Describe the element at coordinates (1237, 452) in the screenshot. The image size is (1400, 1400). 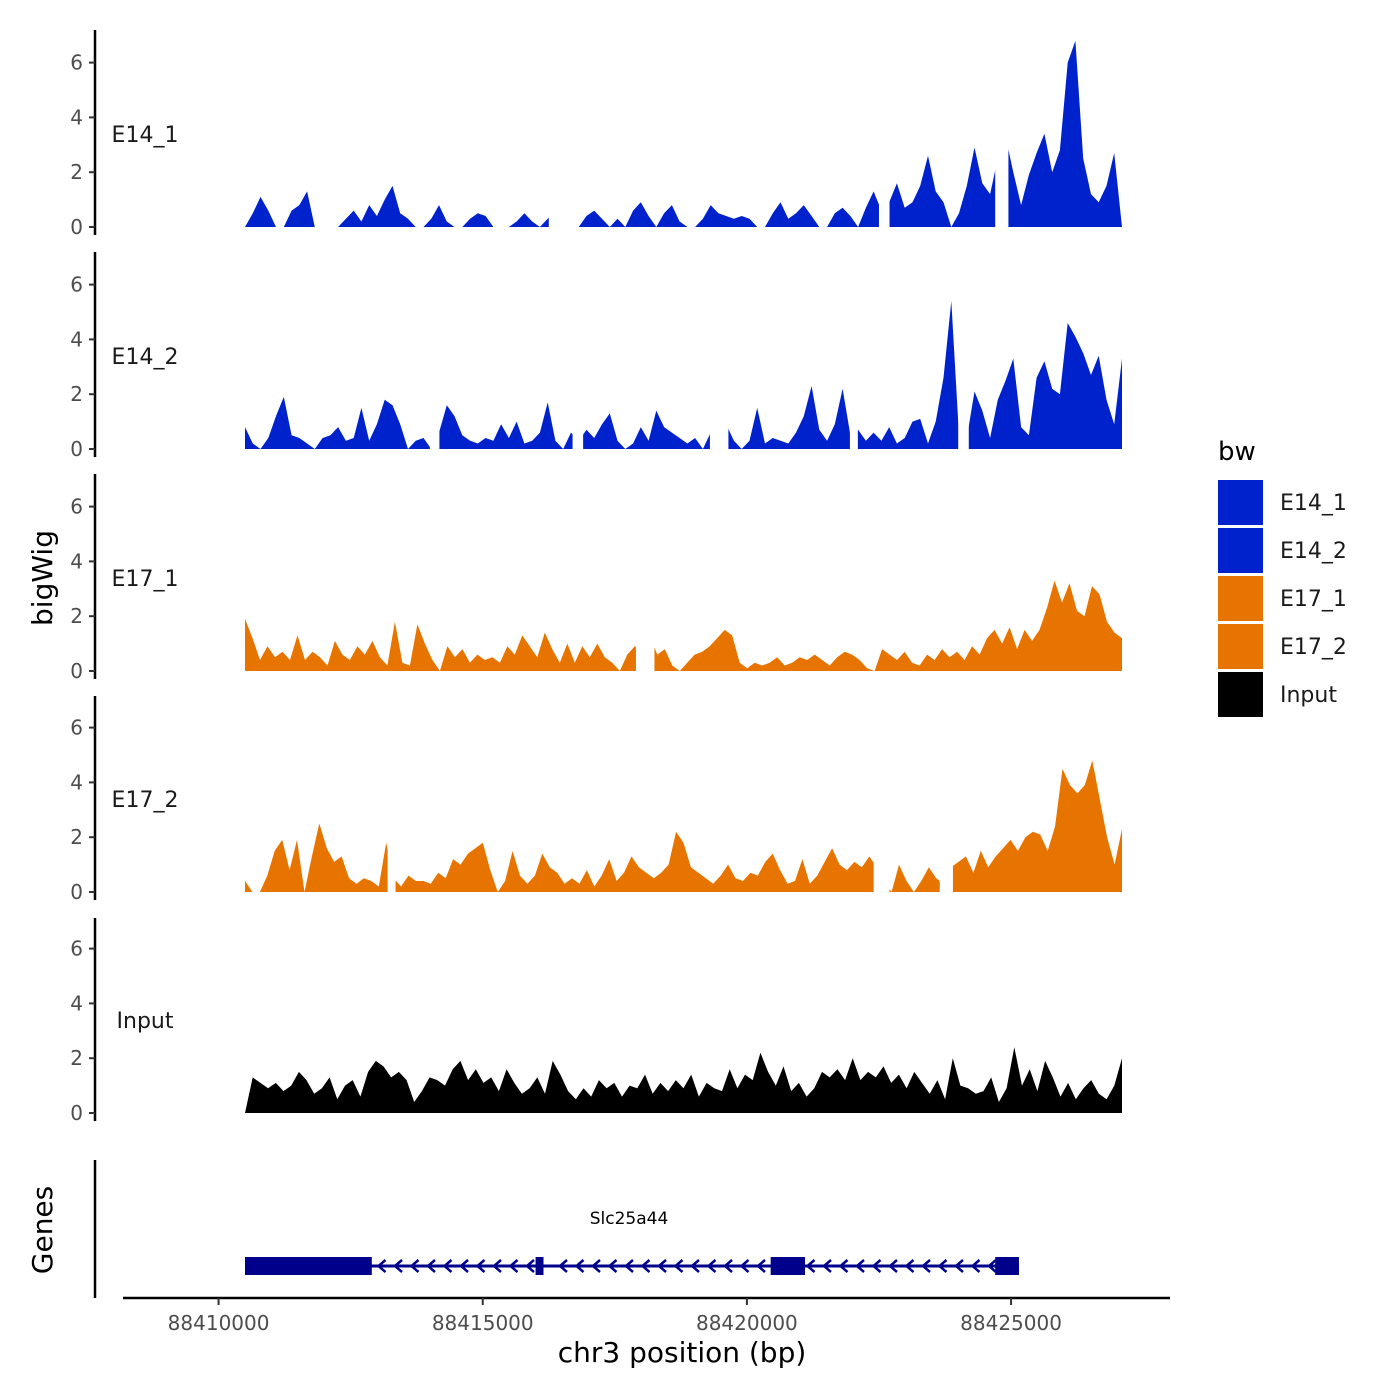
I see `legend-title: bw` at that location.